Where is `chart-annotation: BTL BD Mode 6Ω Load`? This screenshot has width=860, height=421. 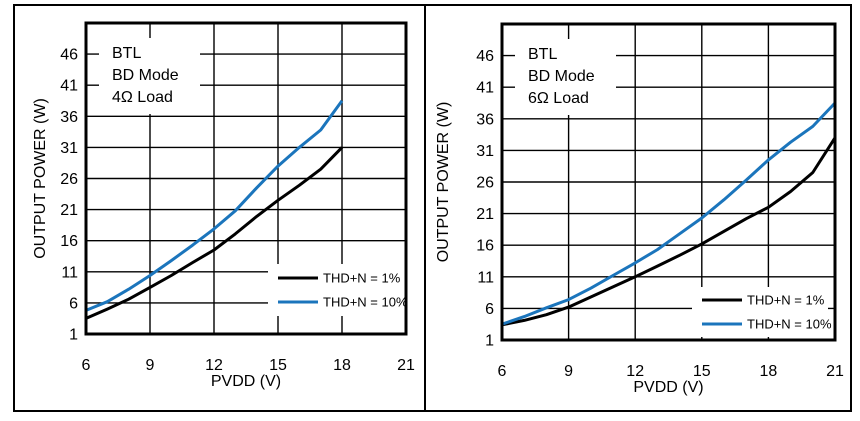 chart-annotation: BTL BD Mode 6Ω Load is located at coordinates (565, 77).